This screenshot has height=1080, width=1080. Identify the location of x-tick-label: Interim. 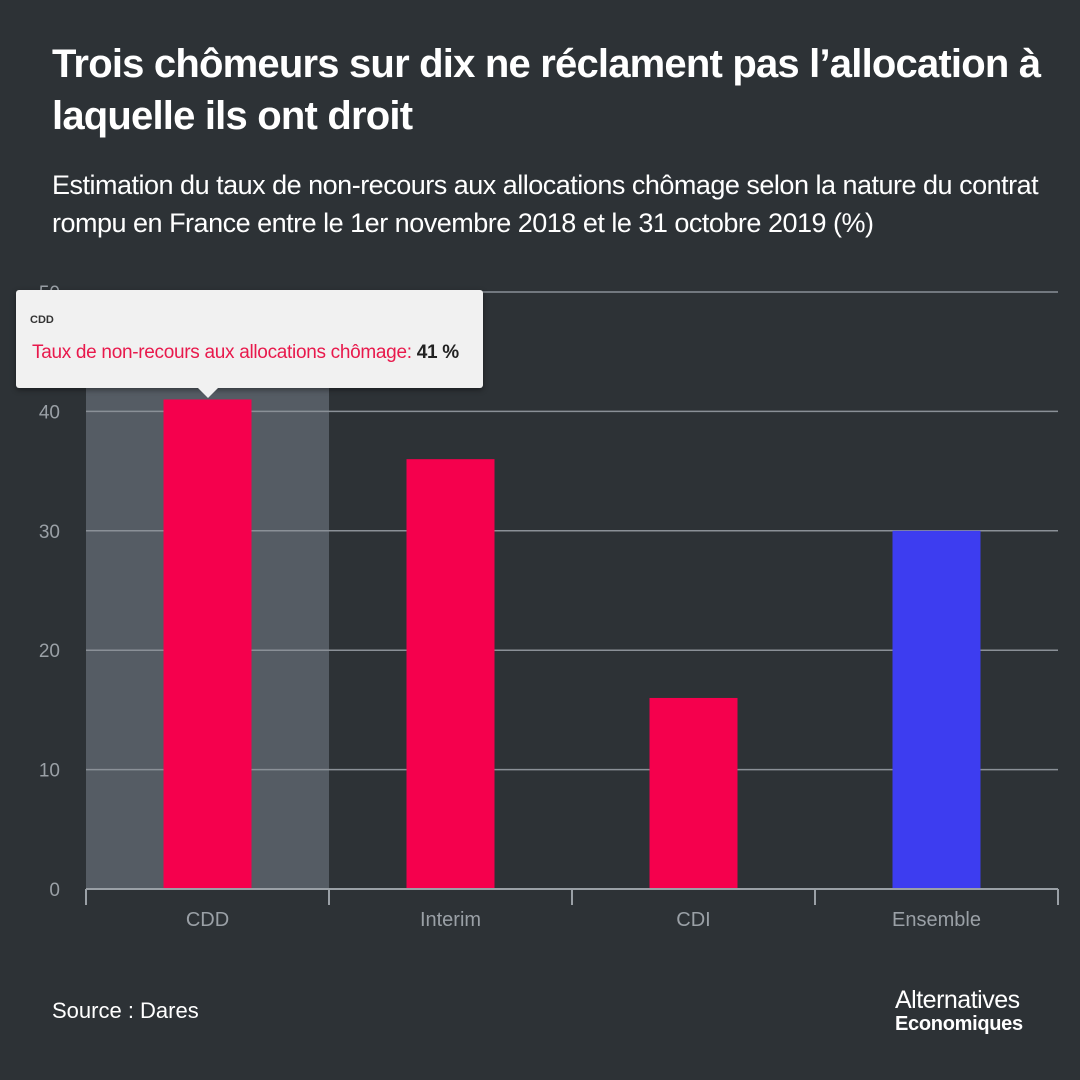
(450, 920).